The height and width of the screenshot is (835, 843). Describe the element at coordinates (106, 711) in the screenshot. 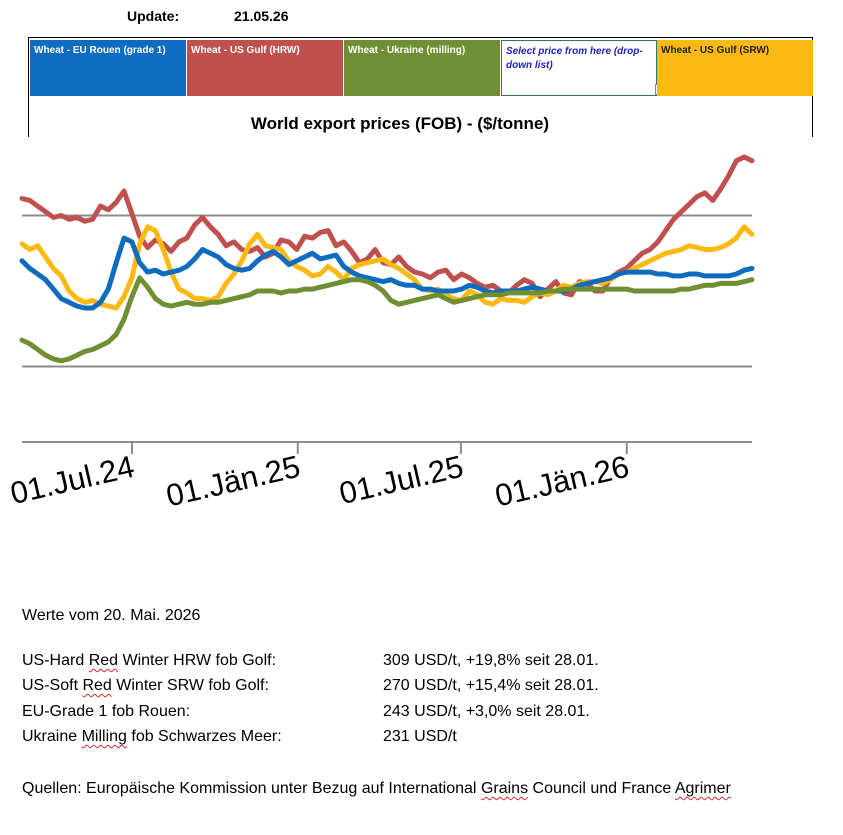

I see `note-label: EU-Grade 1 fob Rouen:` at that location.